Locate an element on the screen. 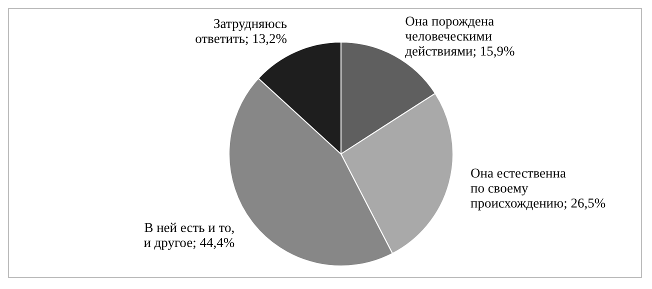 This screenshot has height=289, width=652. slice-label: Она естественна по своему происхождению; 26,5% is located at coordinates (538, 188).